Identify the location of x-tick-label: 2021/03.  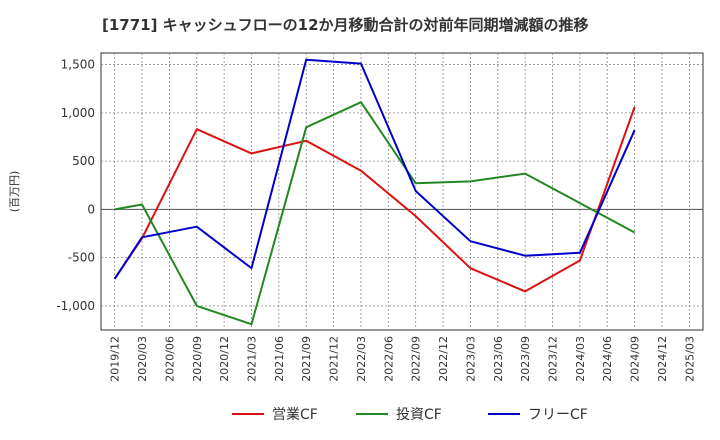
(252, 359).